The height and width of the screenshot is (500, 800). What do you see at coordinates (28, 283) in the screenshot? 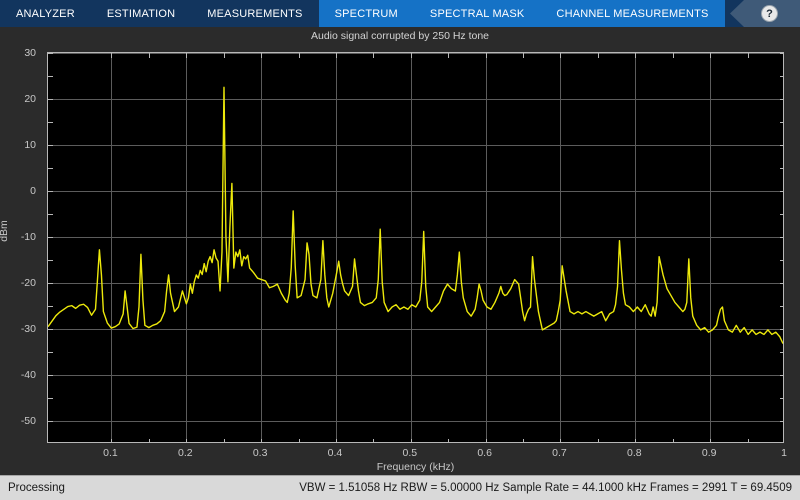
I see `y-tick-label: -20` at bounding box center [28, 283].